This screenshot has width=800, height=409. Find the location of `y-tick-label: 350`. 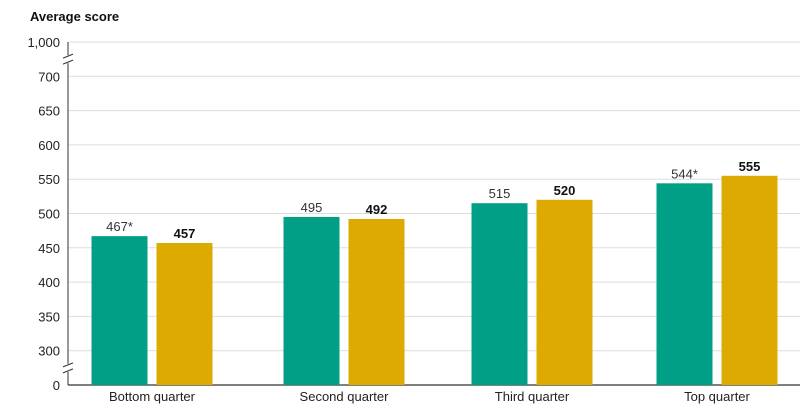

y-tick-label: 350 is located at coordinates (49, 316).